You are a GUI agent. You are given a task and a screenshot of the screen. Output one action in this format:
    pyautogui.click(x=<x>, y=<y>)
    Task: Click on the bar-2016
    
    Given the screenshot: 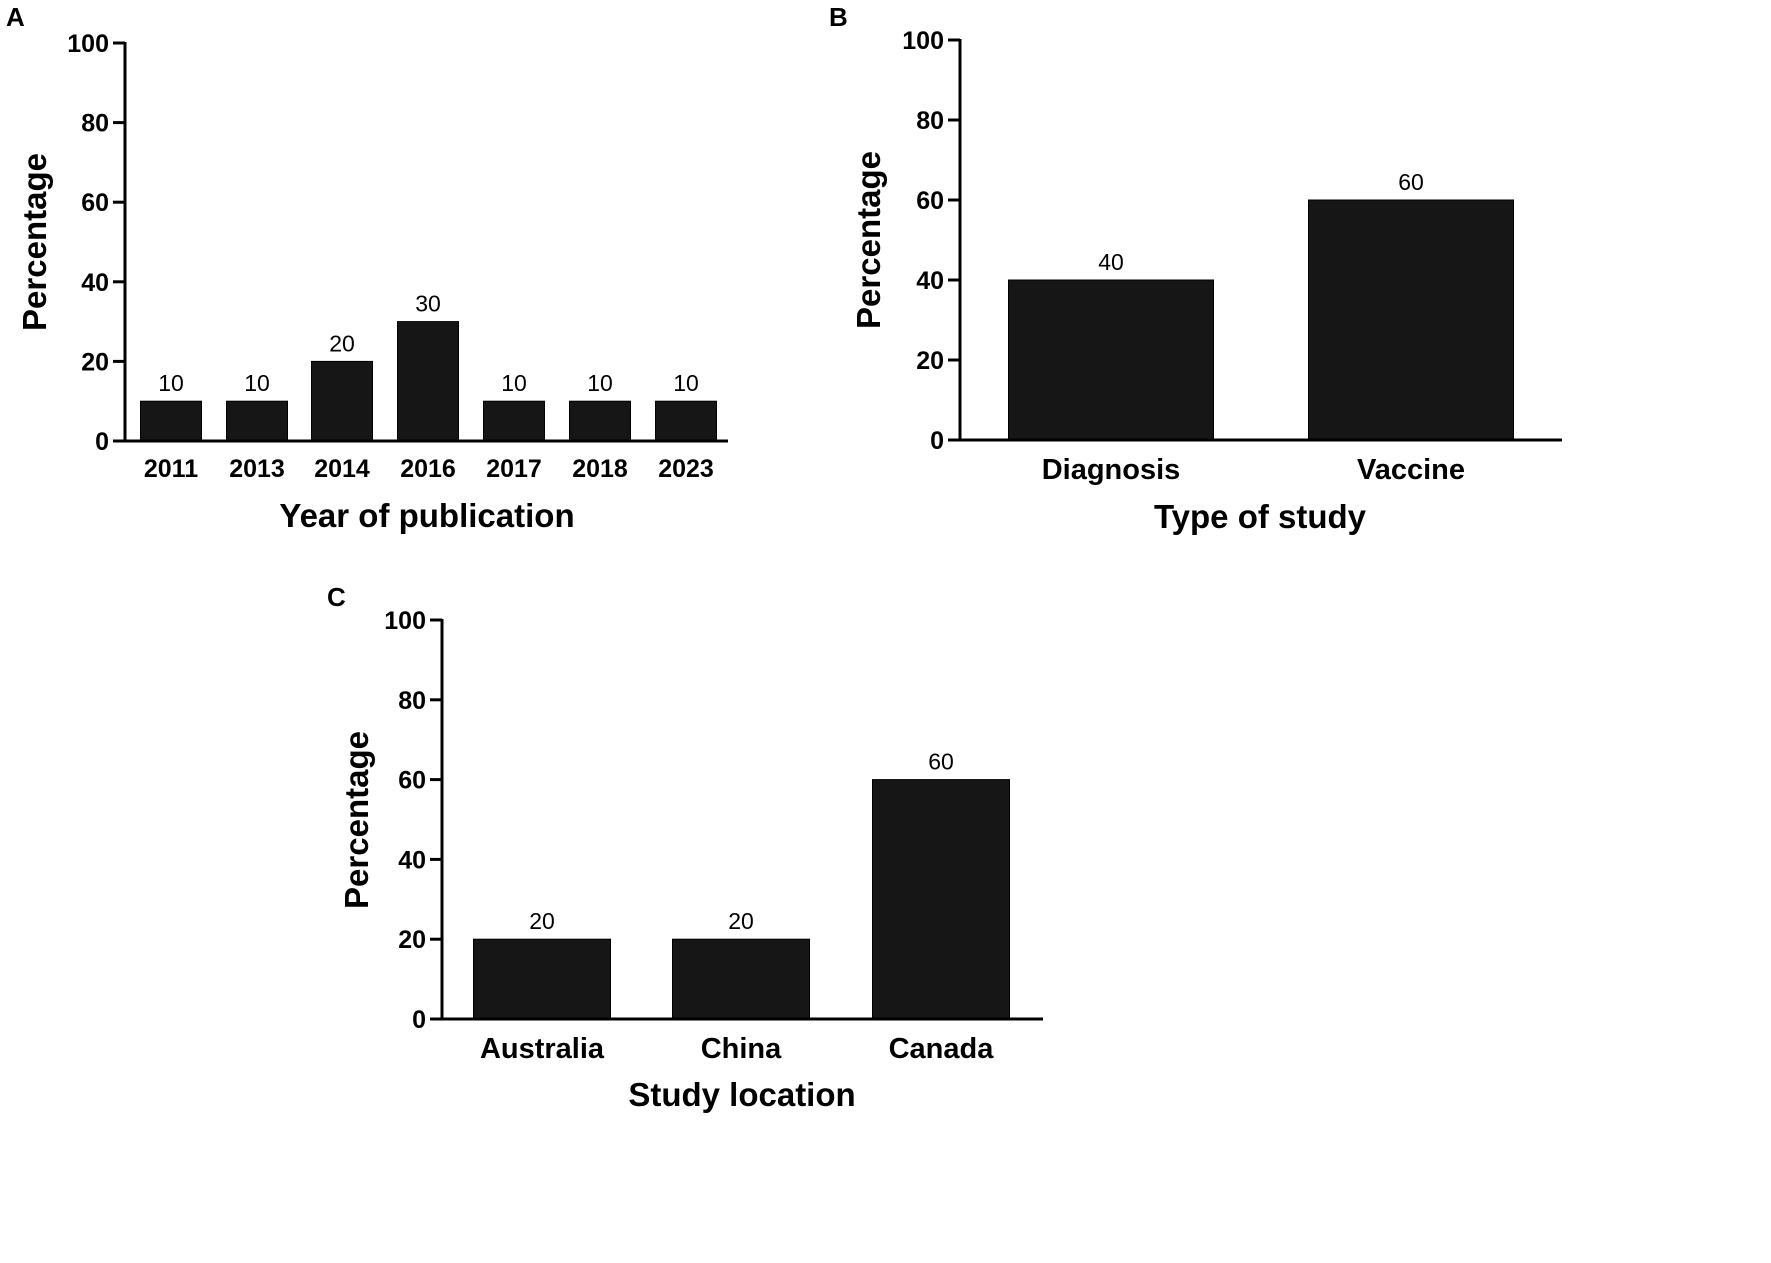 What is the action you would take?
    pyautogui.click(x=428, y=381)
    